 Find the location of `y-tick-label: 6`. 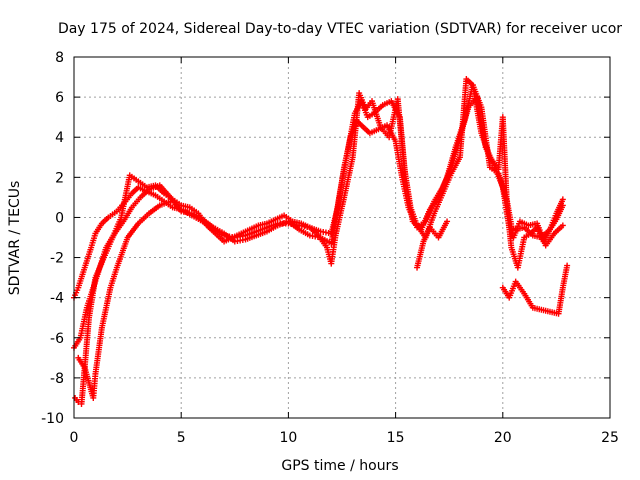

y-tick-label: 6 is located at coordinates (59, 98).